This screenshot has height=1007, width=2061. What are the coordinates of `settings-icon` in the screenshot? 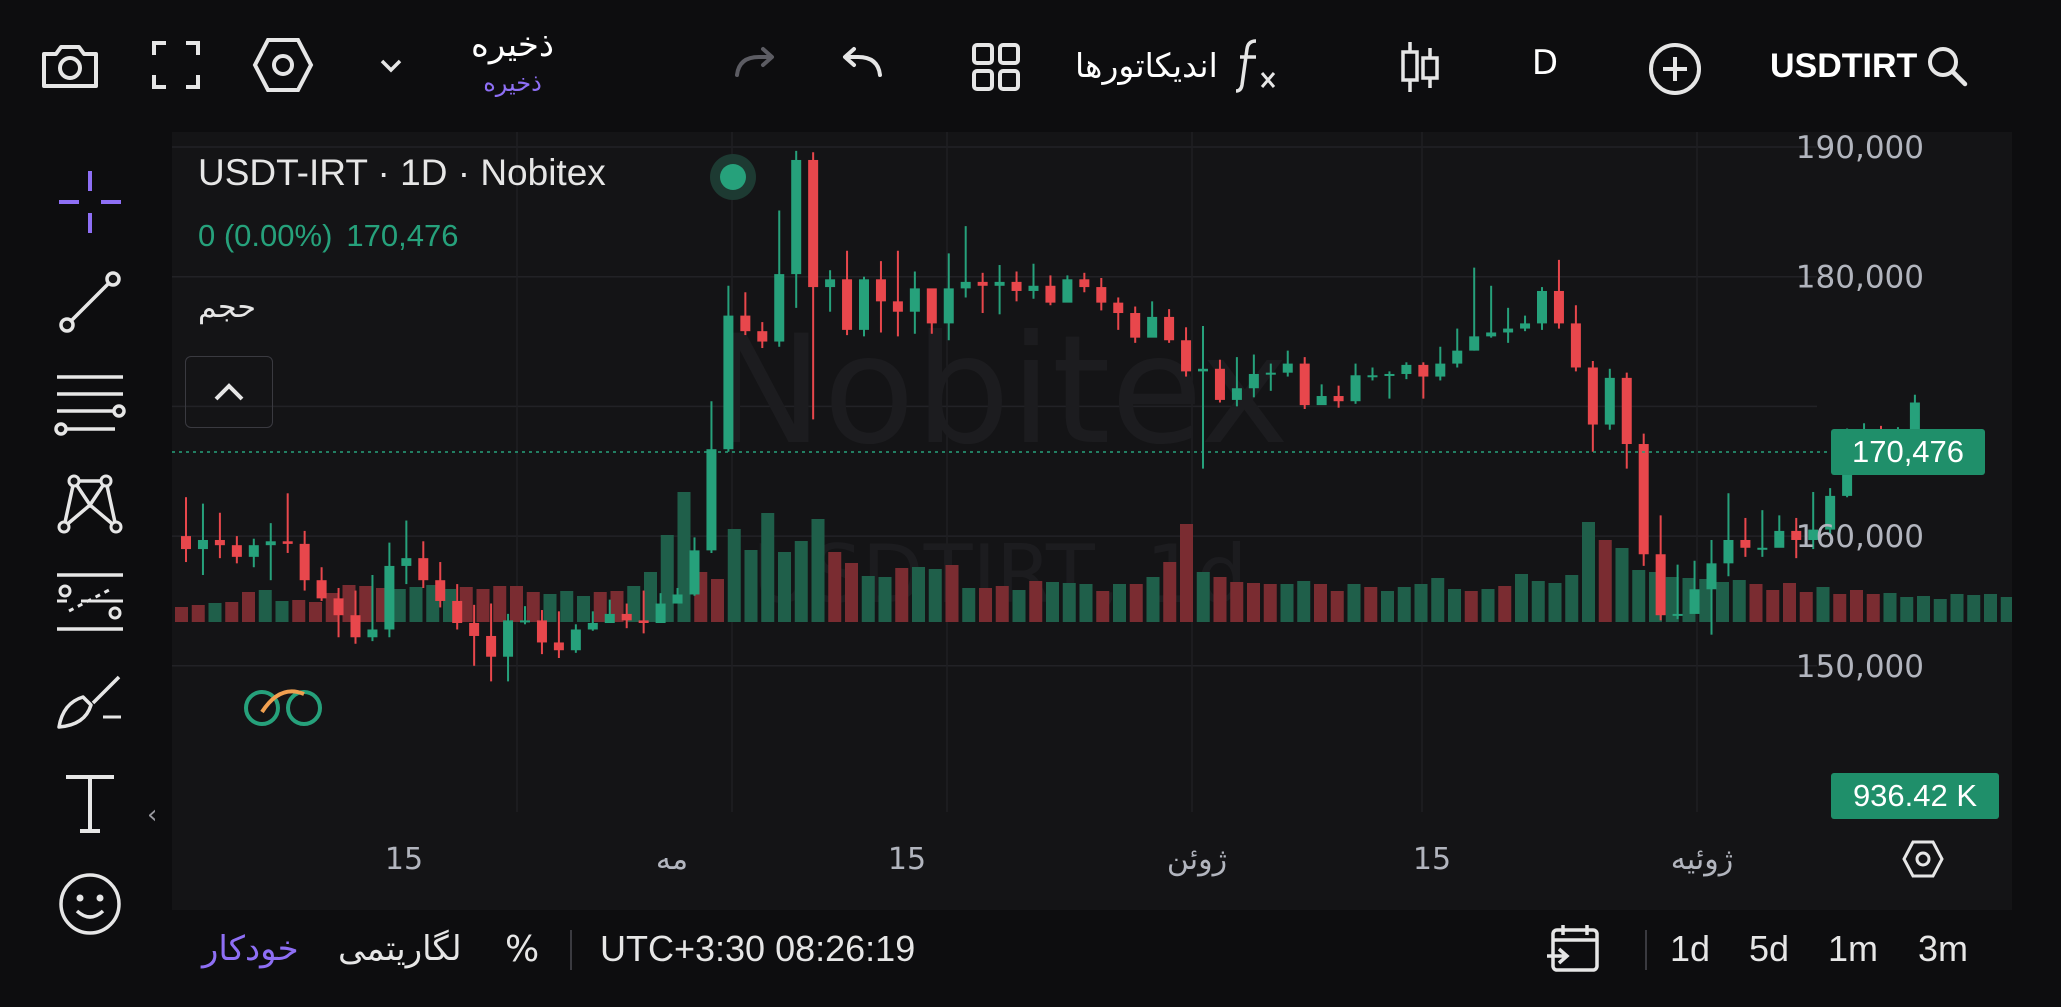 It's located at (283, 65).